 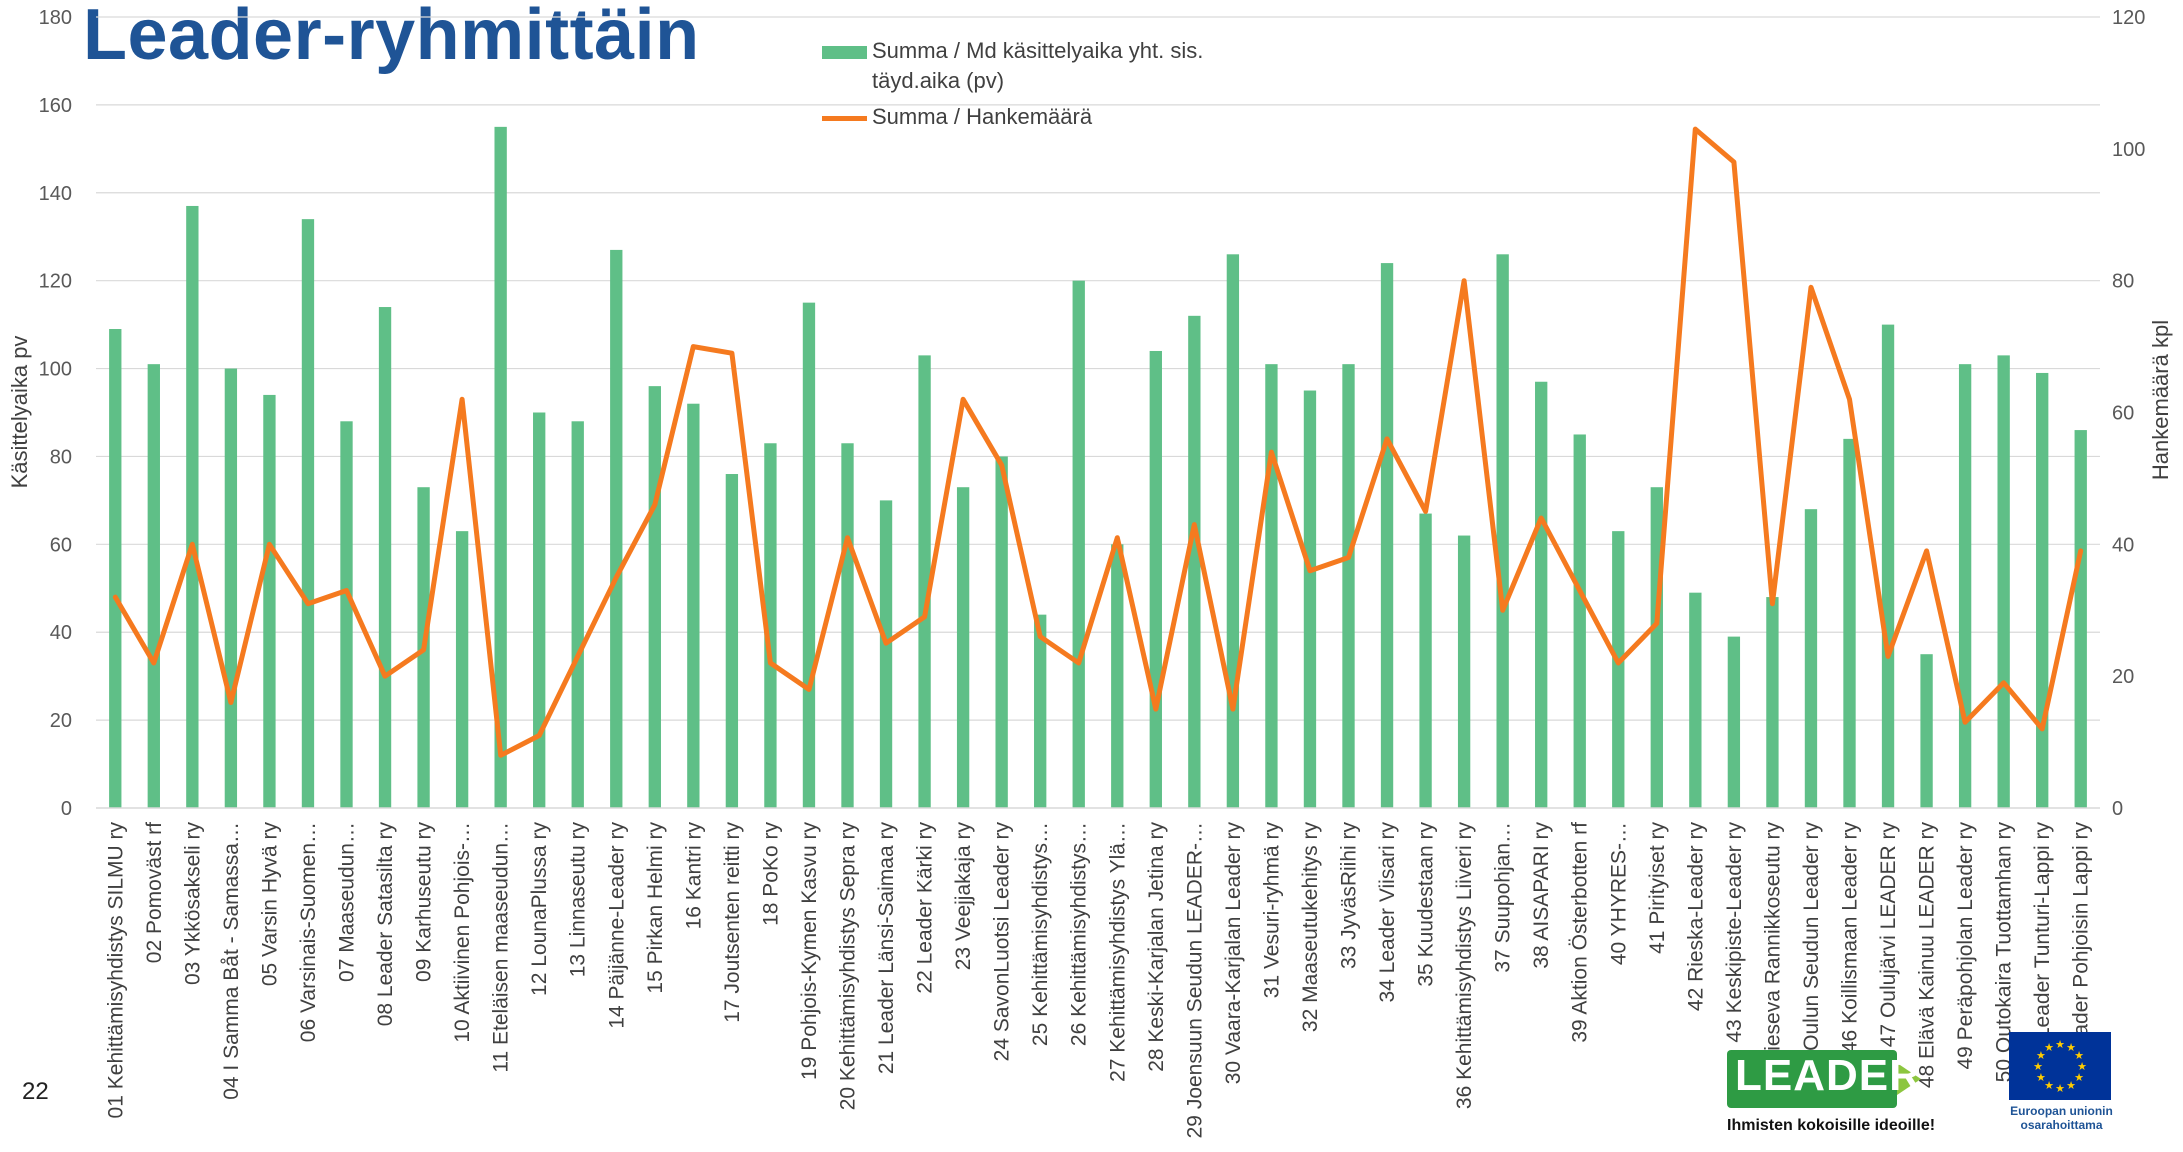 I want to click on y-left-tick-label: 0, so click(x=66, y=809).